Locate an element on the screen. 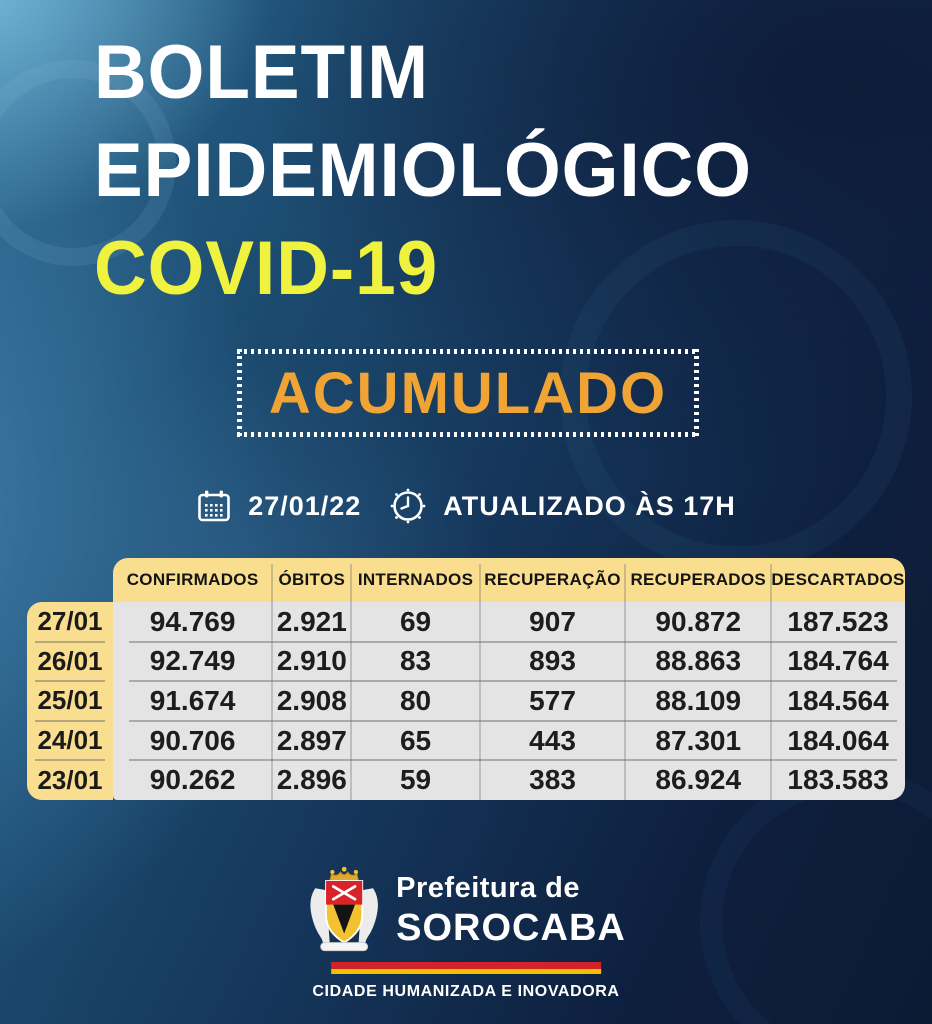 The width and height of the screenshot is (932, 1024). table-cell: 2.897 is located at coordinates (312, 740).